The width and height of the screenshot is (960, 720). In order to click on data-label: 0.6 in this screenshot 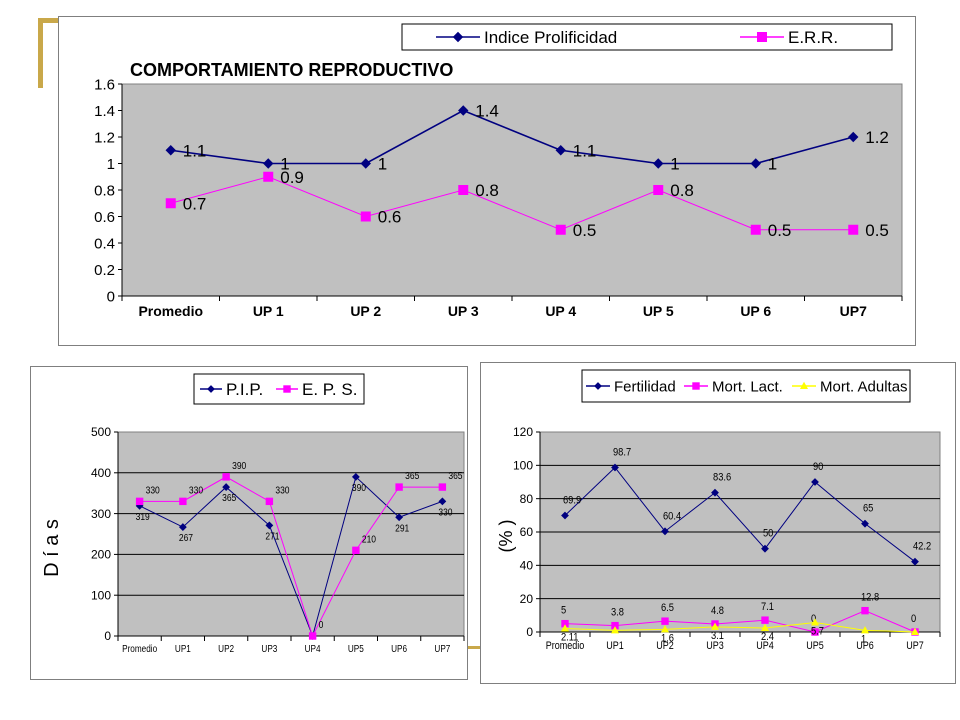, I will do `click(390, 217)`.